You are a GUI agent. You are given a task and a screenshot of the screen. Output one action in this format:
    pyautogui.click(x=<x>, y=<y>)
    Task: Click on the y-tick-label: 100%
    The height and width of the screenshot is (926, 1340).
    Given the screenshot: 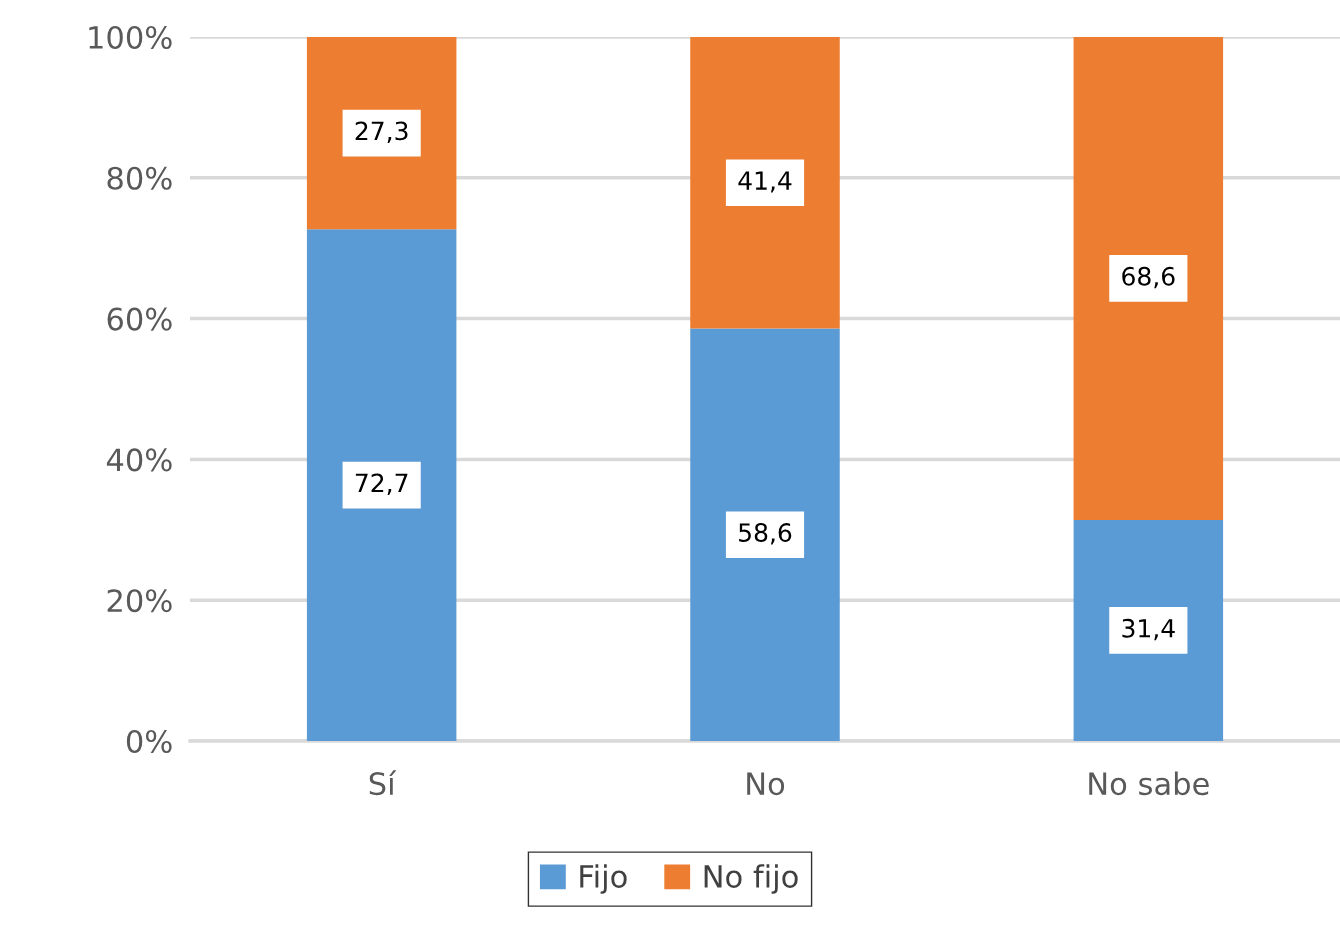 What is the action you would take?
    pyautogui.click(x=130, y=37)
    